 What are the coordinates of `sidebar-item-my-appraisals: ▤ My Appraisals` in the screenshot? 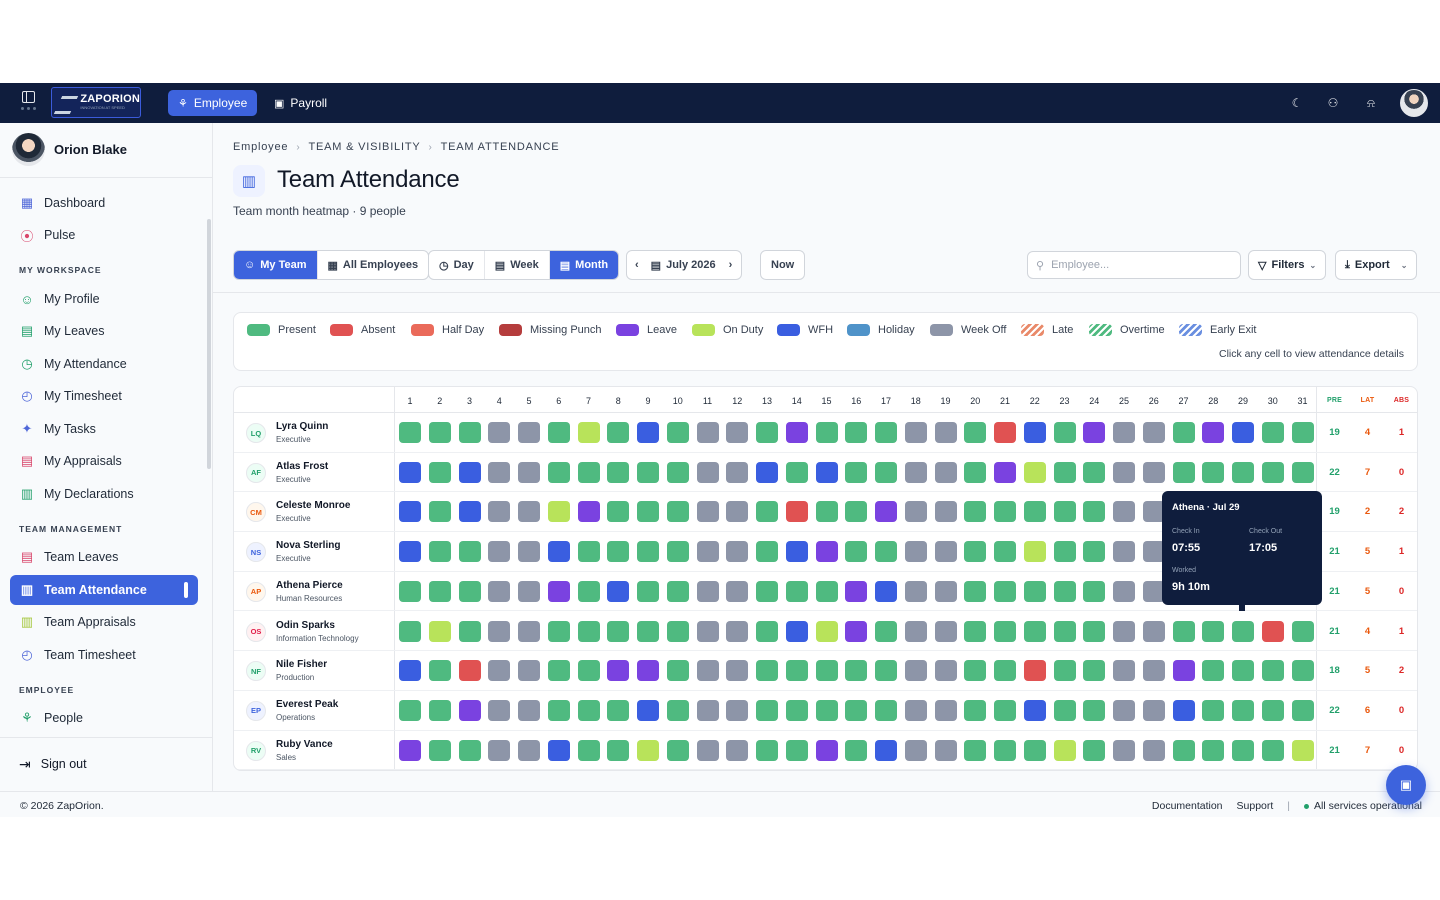 It's located at (104, 461).